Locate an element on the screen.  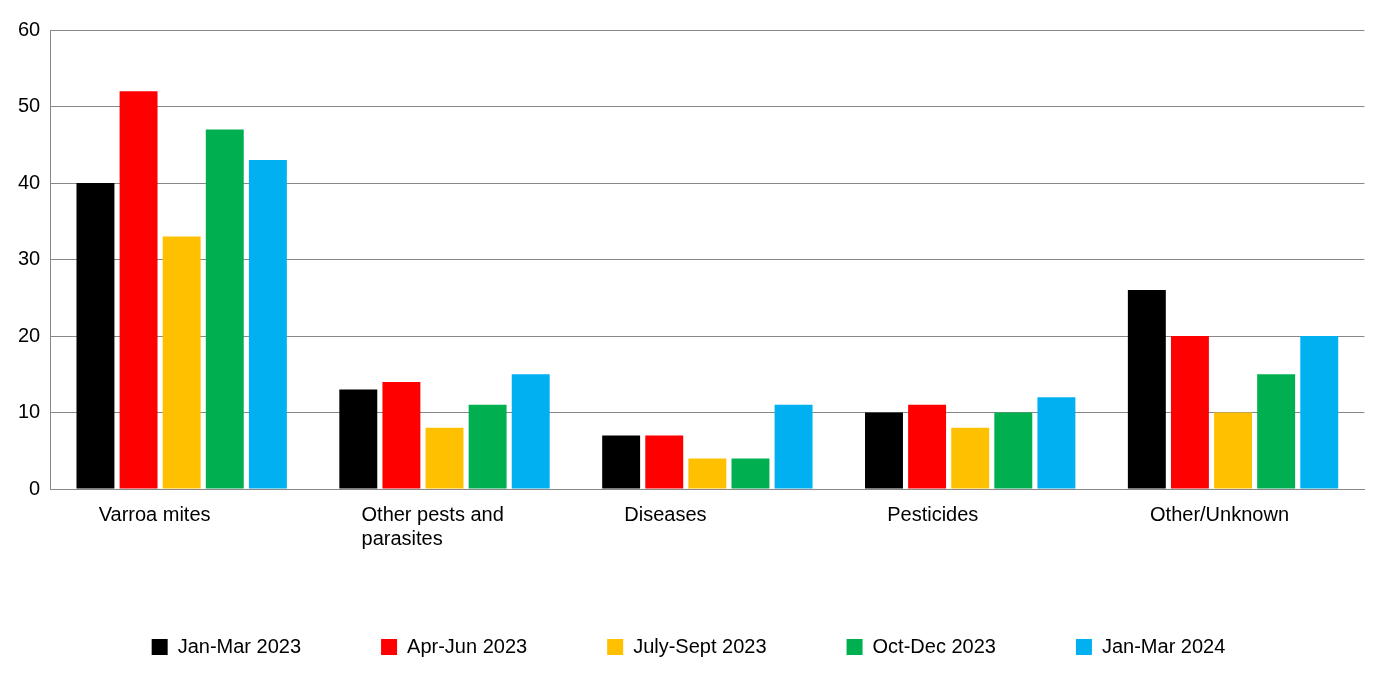
x-tick-label: Other pests and parasites is located at coordinates (432, 525).